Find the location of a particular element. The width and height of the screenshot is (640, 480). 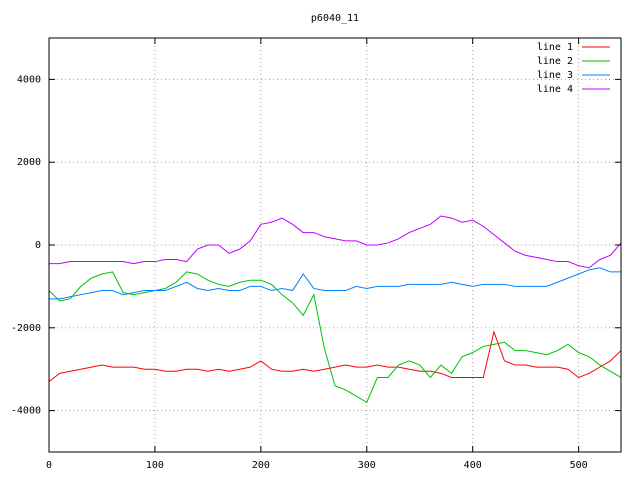

legend-label: line 3 is located at coordinates (555, 75).